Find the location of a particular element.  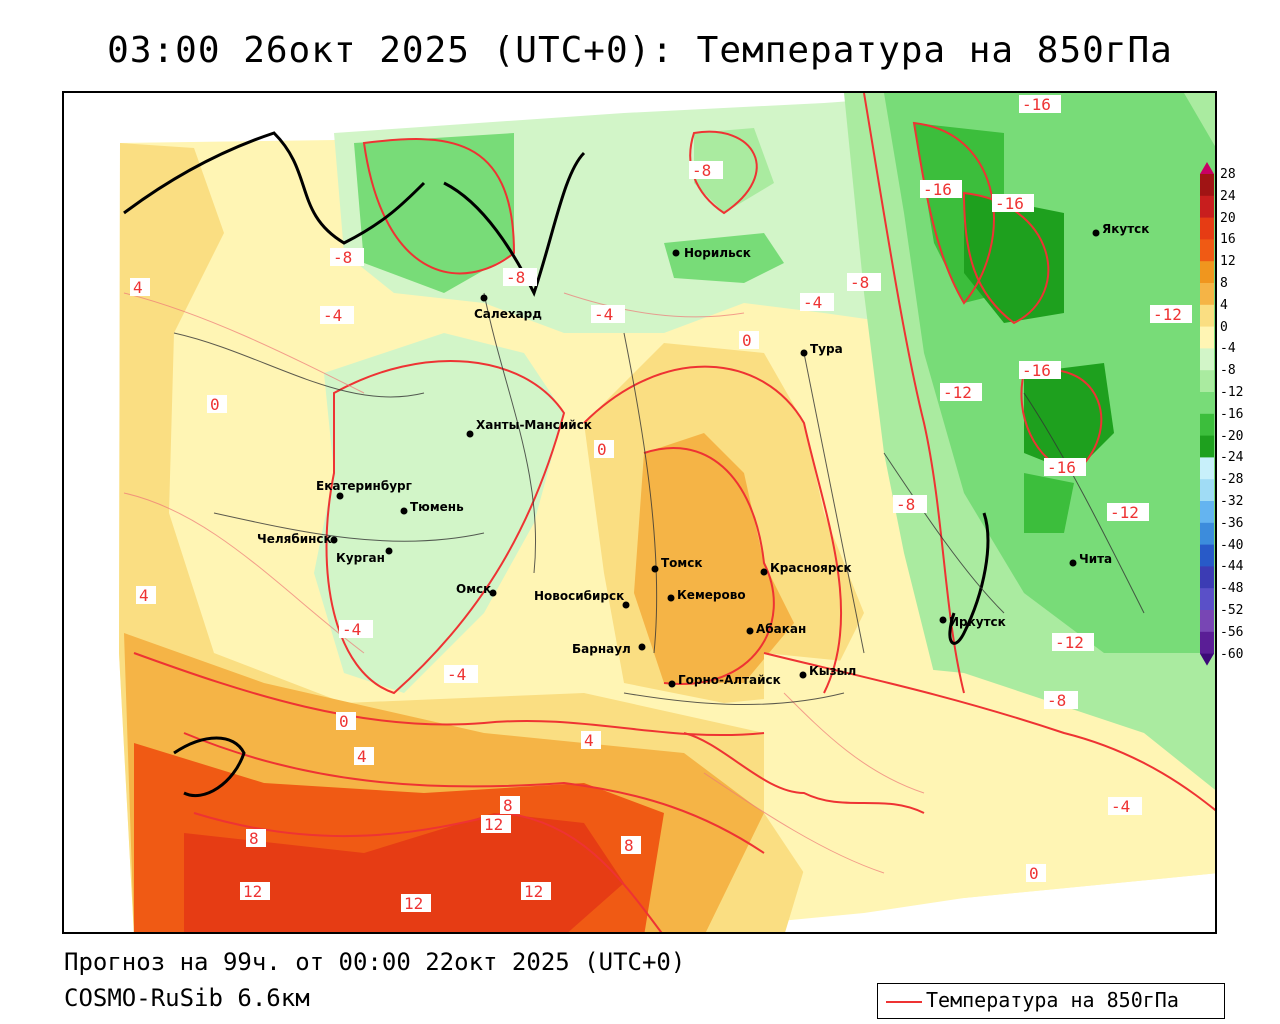

colorbar-tick-label: -60 is located at coordinates (1232, 654).